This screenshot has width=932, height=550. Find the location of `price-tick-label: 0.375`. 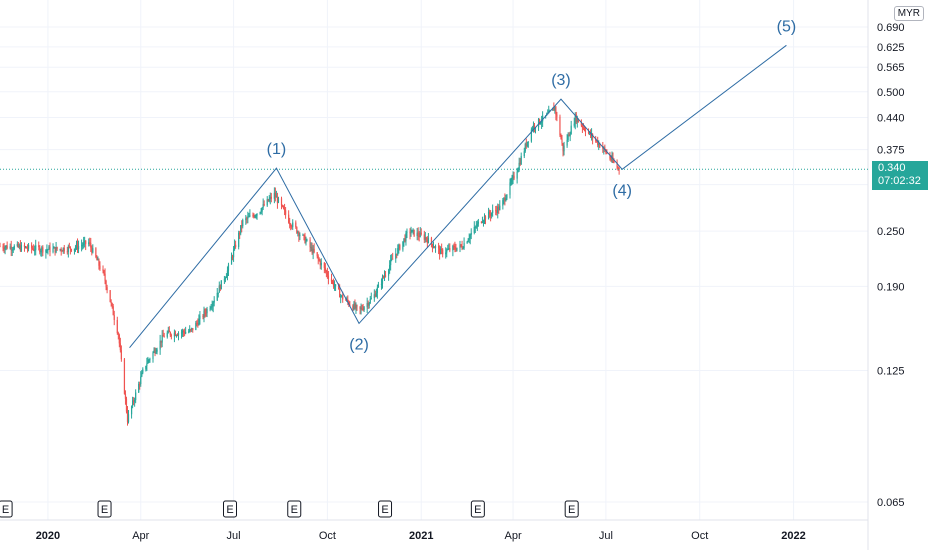

price-tick-label: 0.375 is located at coordinates (891, 151).